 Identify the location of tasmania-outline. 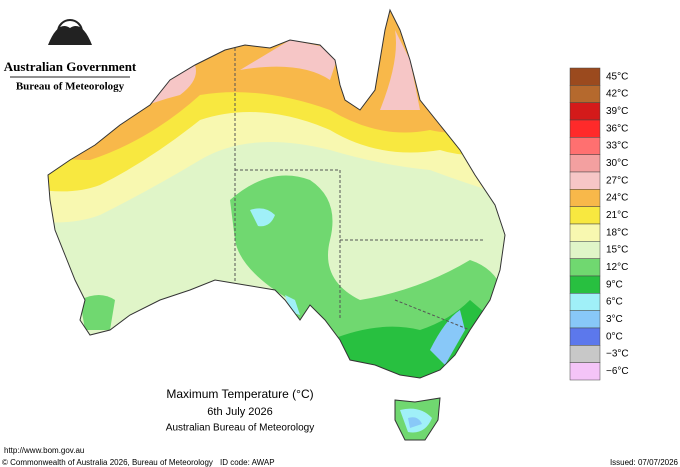
(417, 419).